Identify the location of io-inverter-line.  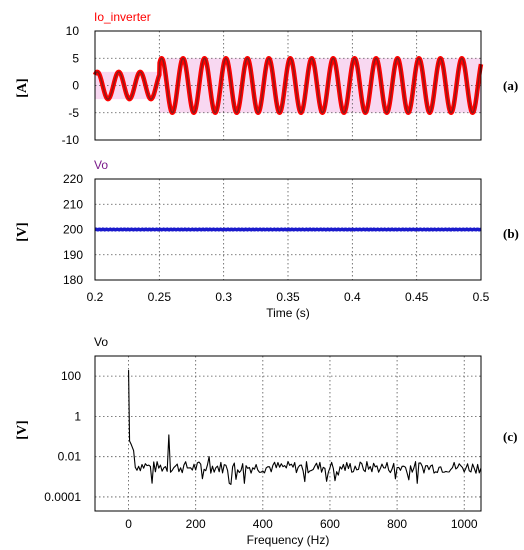
(288, 85).